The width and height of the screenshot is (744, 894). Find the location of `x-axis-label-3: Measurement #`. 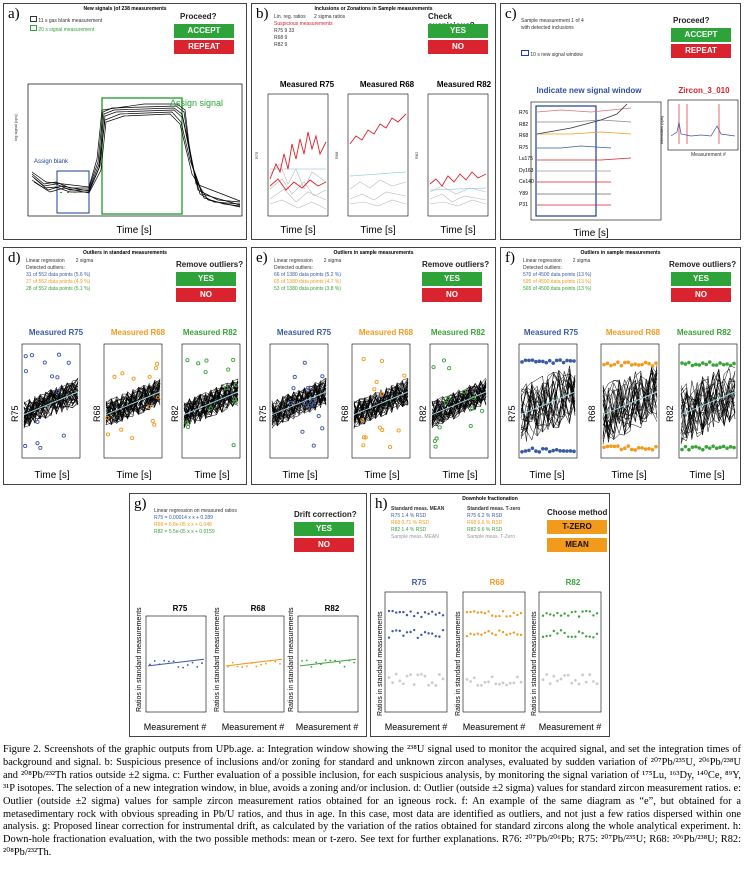

x-axis-label-3: Measurement # is located at coordinates (570, 727).